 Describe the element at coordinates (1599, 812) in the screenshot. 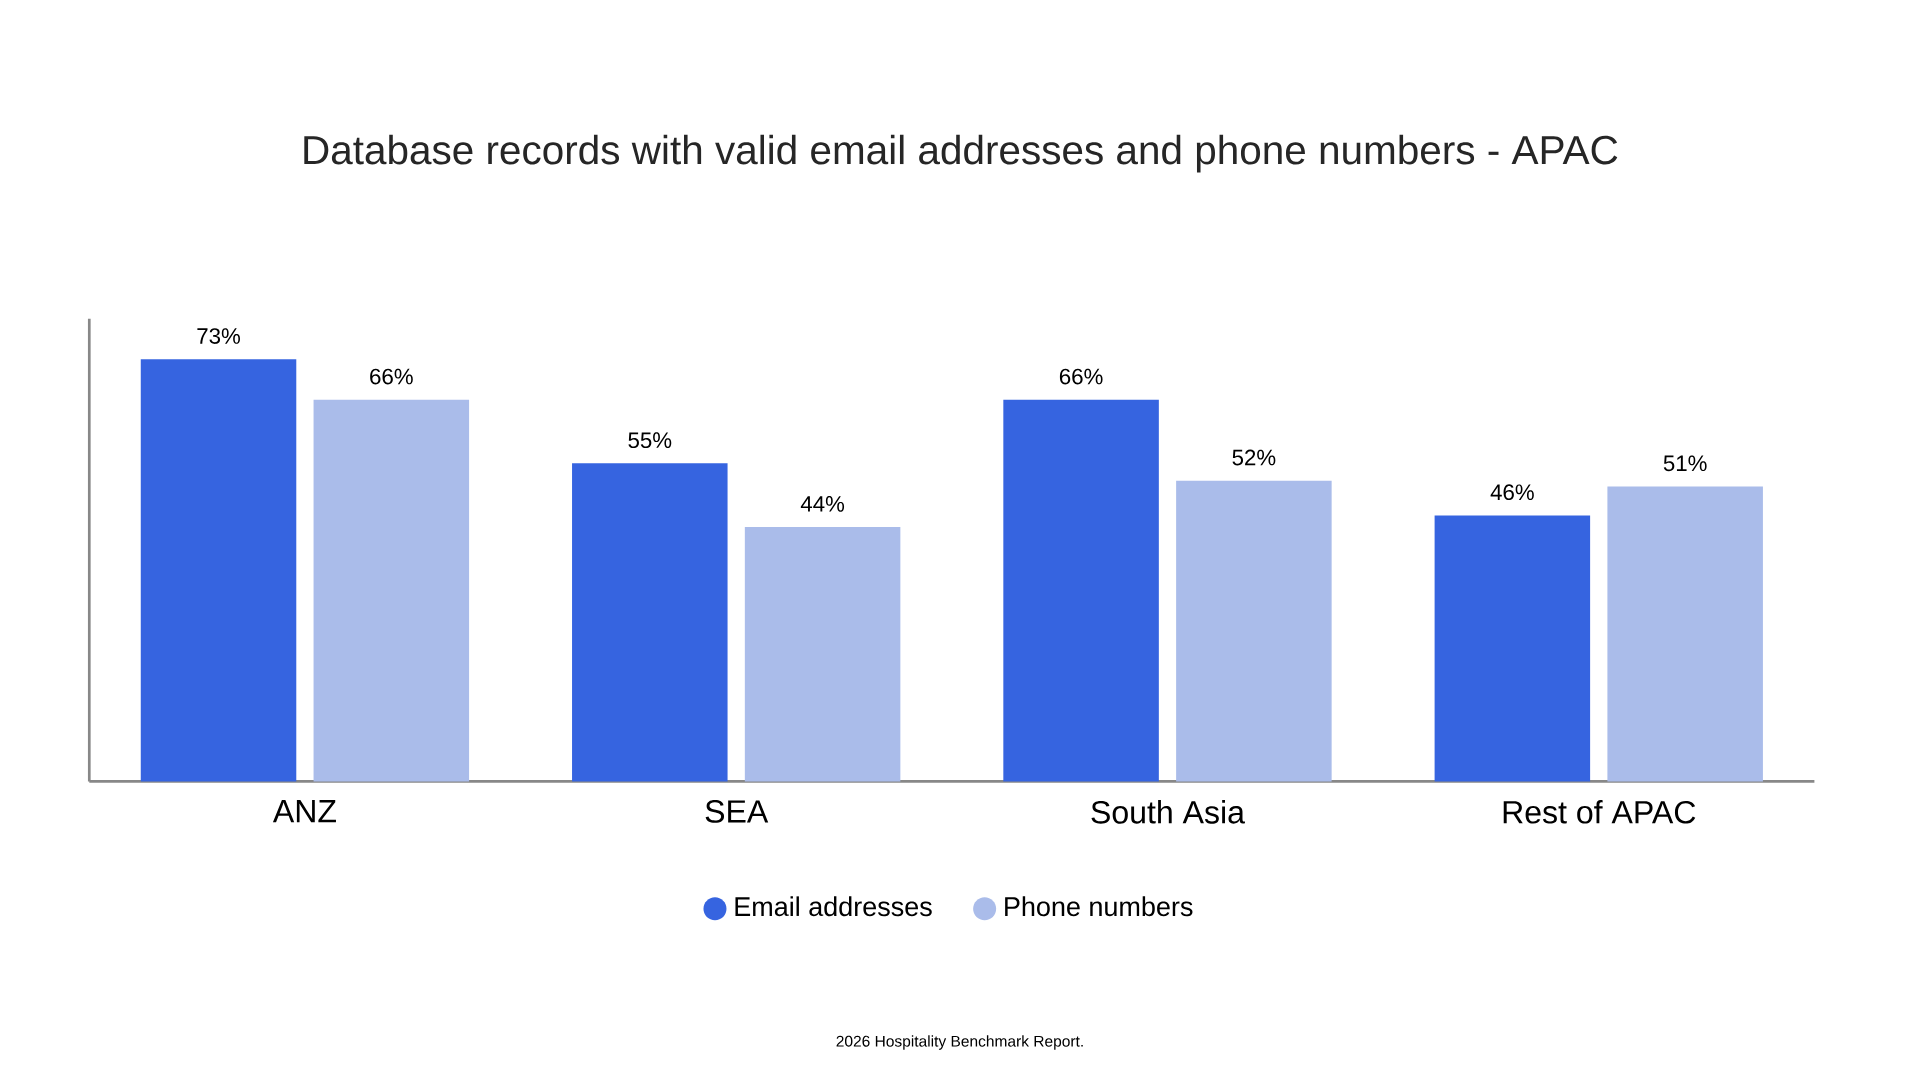

I see `x-tick-label: Rest of APAC` at that location.